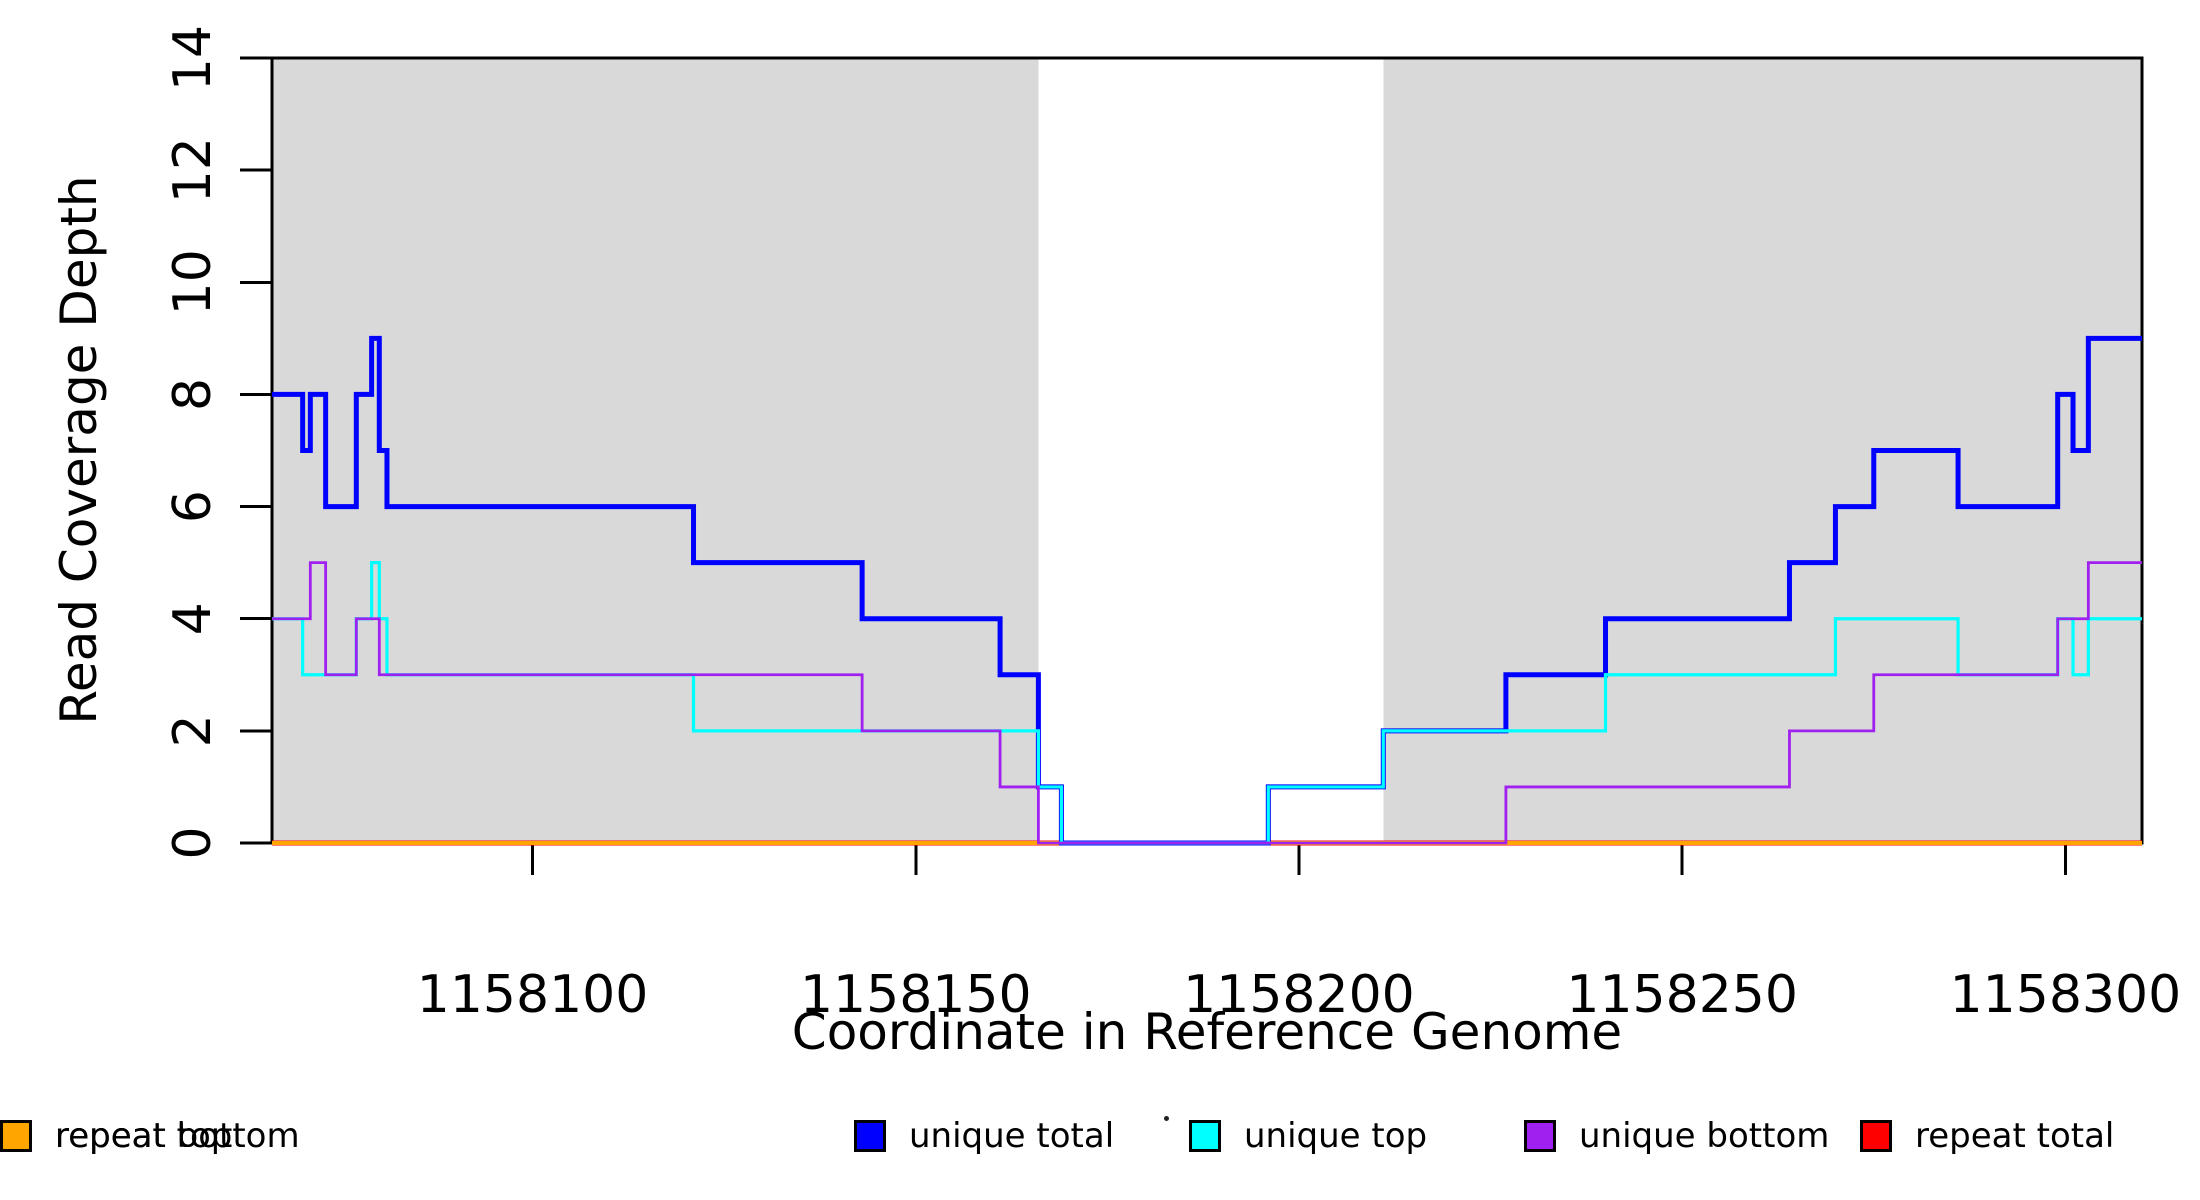 The width and height of the screenshot is (2200, 1200). Describe the element at coordinates (193, 506) in the screenshot. I see `y-tick-label: 6` at that location.